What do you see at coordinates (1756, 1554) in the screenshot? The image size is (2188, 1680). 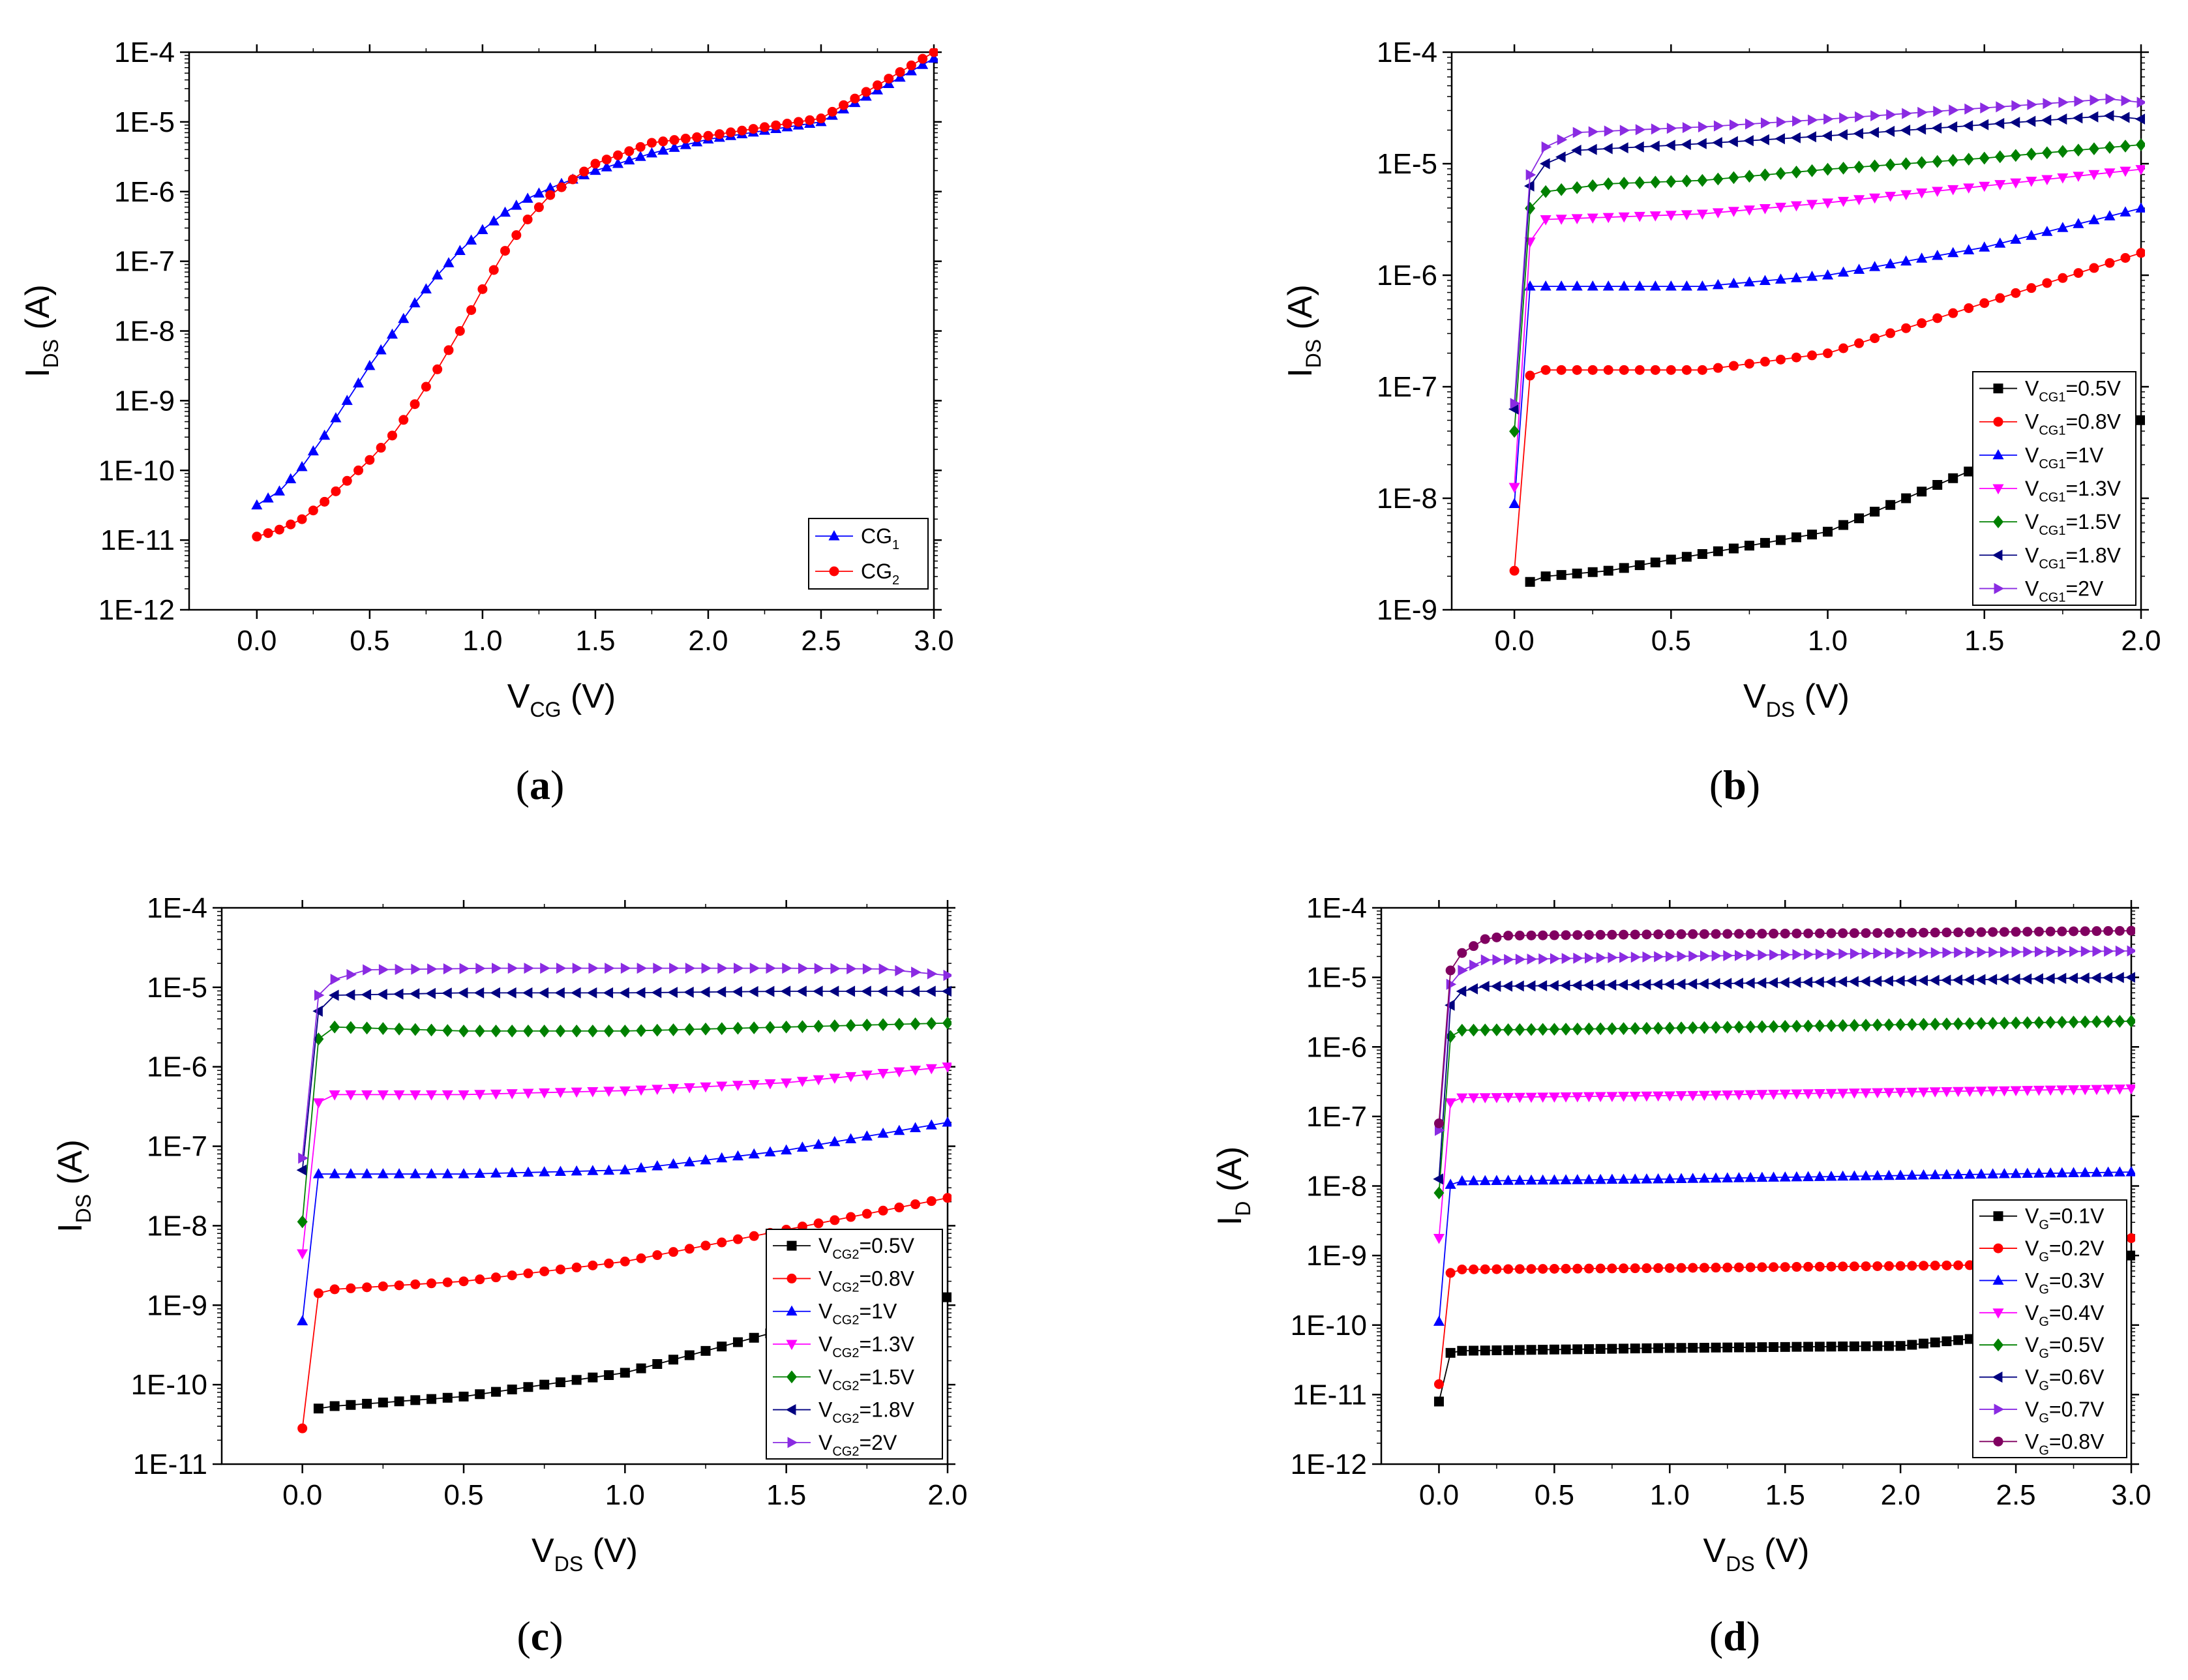 I see `x-axis-title: VDS (V)` at bounding box center [1756, 1554].